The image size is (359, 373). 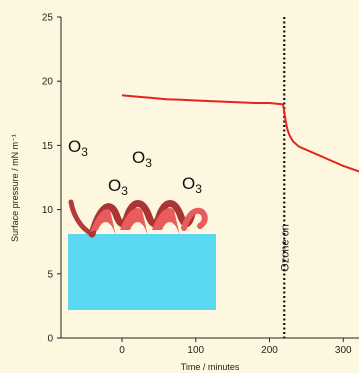 What do you see at coordinates (48, 82) in the screenshot?
I see `y-tick-label: 20` at bounding box center [48, 82].